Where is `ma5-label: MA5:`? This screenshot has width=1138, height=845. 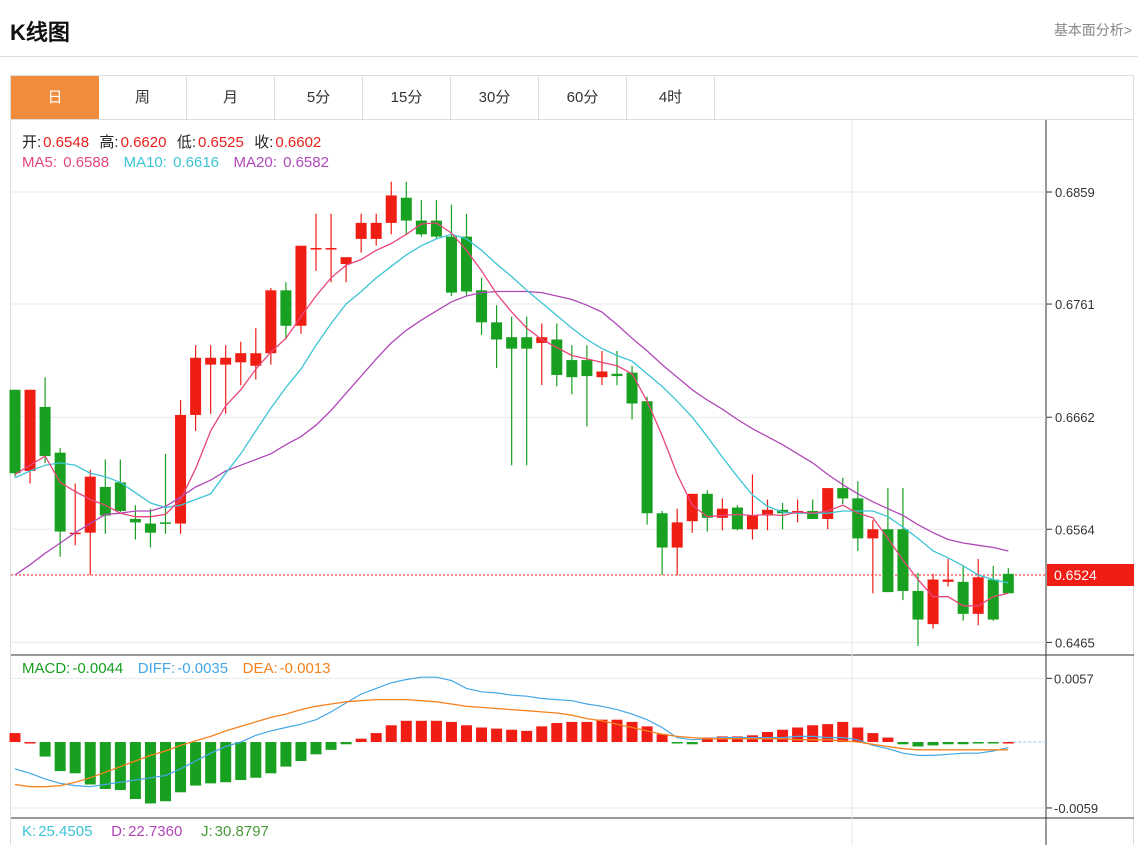 ma5-label: MA5: is located at coordinates (40, 162).